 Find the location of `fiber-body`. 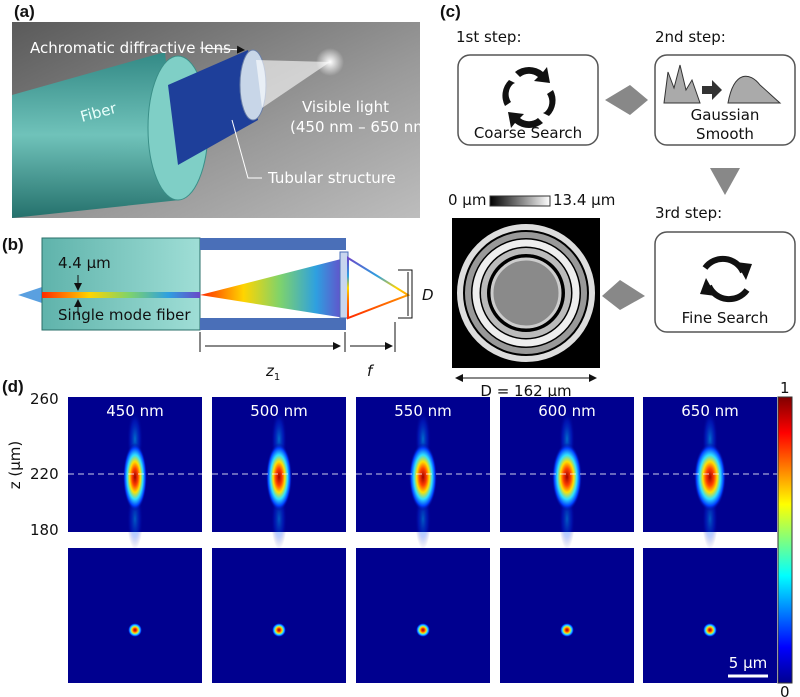

fiber-body is located at coordinates (96, 135).